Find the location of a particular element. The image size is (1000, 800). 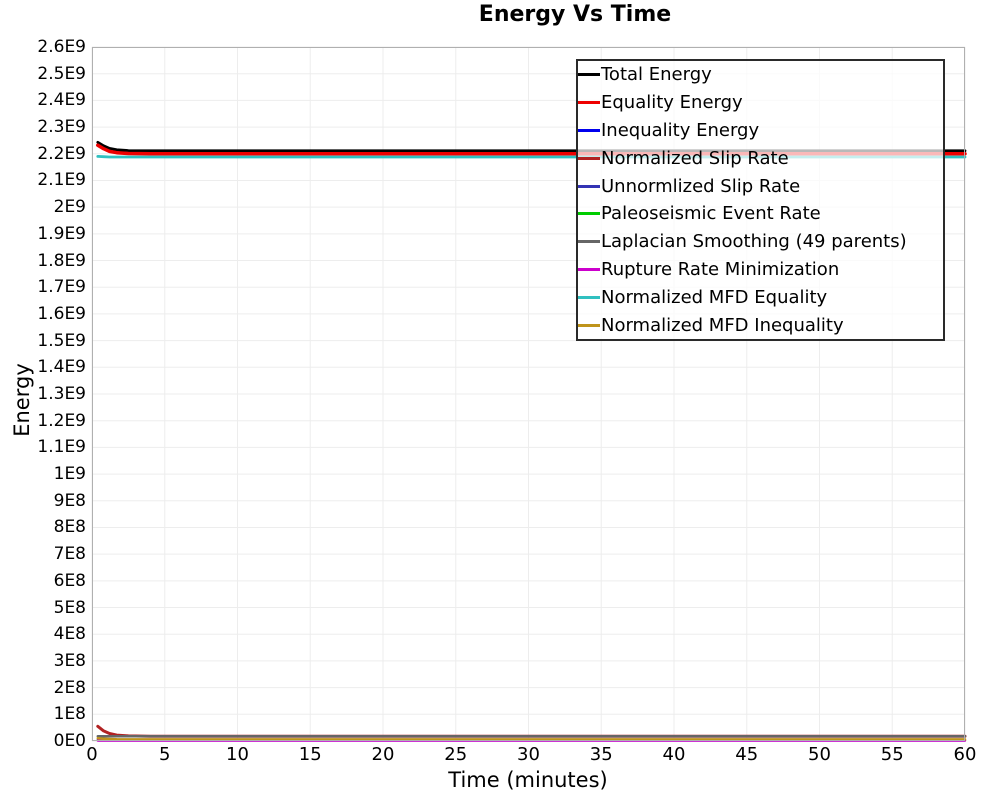

x-tick-label: 40 is located at coordinates (674, 754).